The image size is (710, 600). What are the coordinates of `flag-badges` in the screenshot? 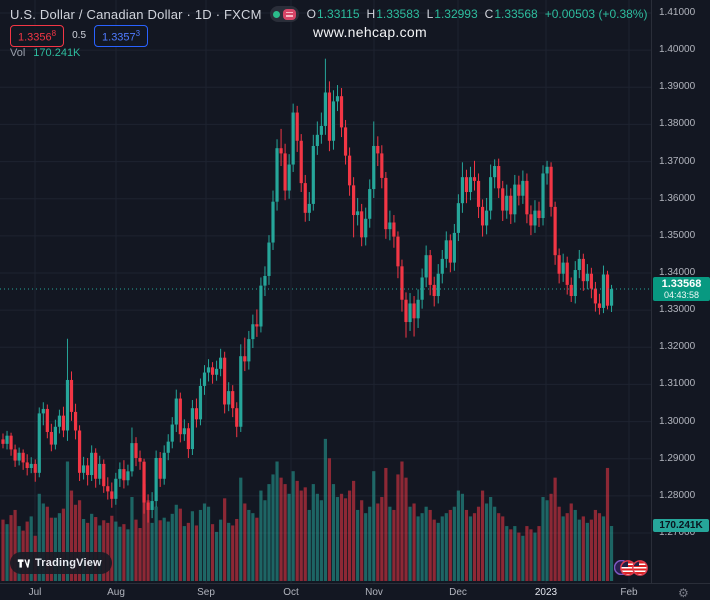 It's located at (632, 568).